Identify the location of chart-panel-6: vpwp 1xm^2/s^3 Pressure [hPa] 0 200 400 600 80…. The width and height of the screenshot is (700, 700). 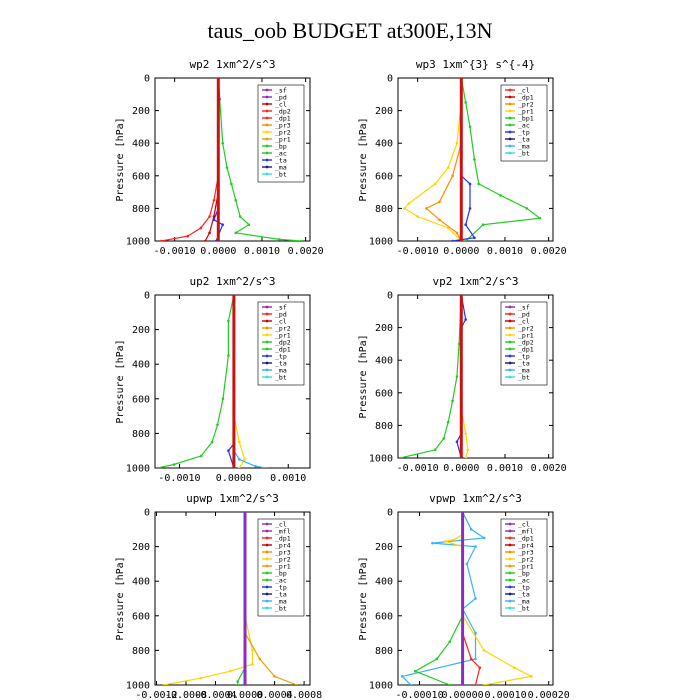
(464, 596).